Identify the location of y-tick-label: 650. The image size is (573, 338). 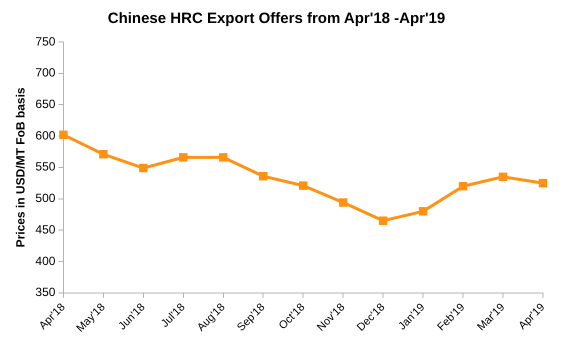
(45, 104).